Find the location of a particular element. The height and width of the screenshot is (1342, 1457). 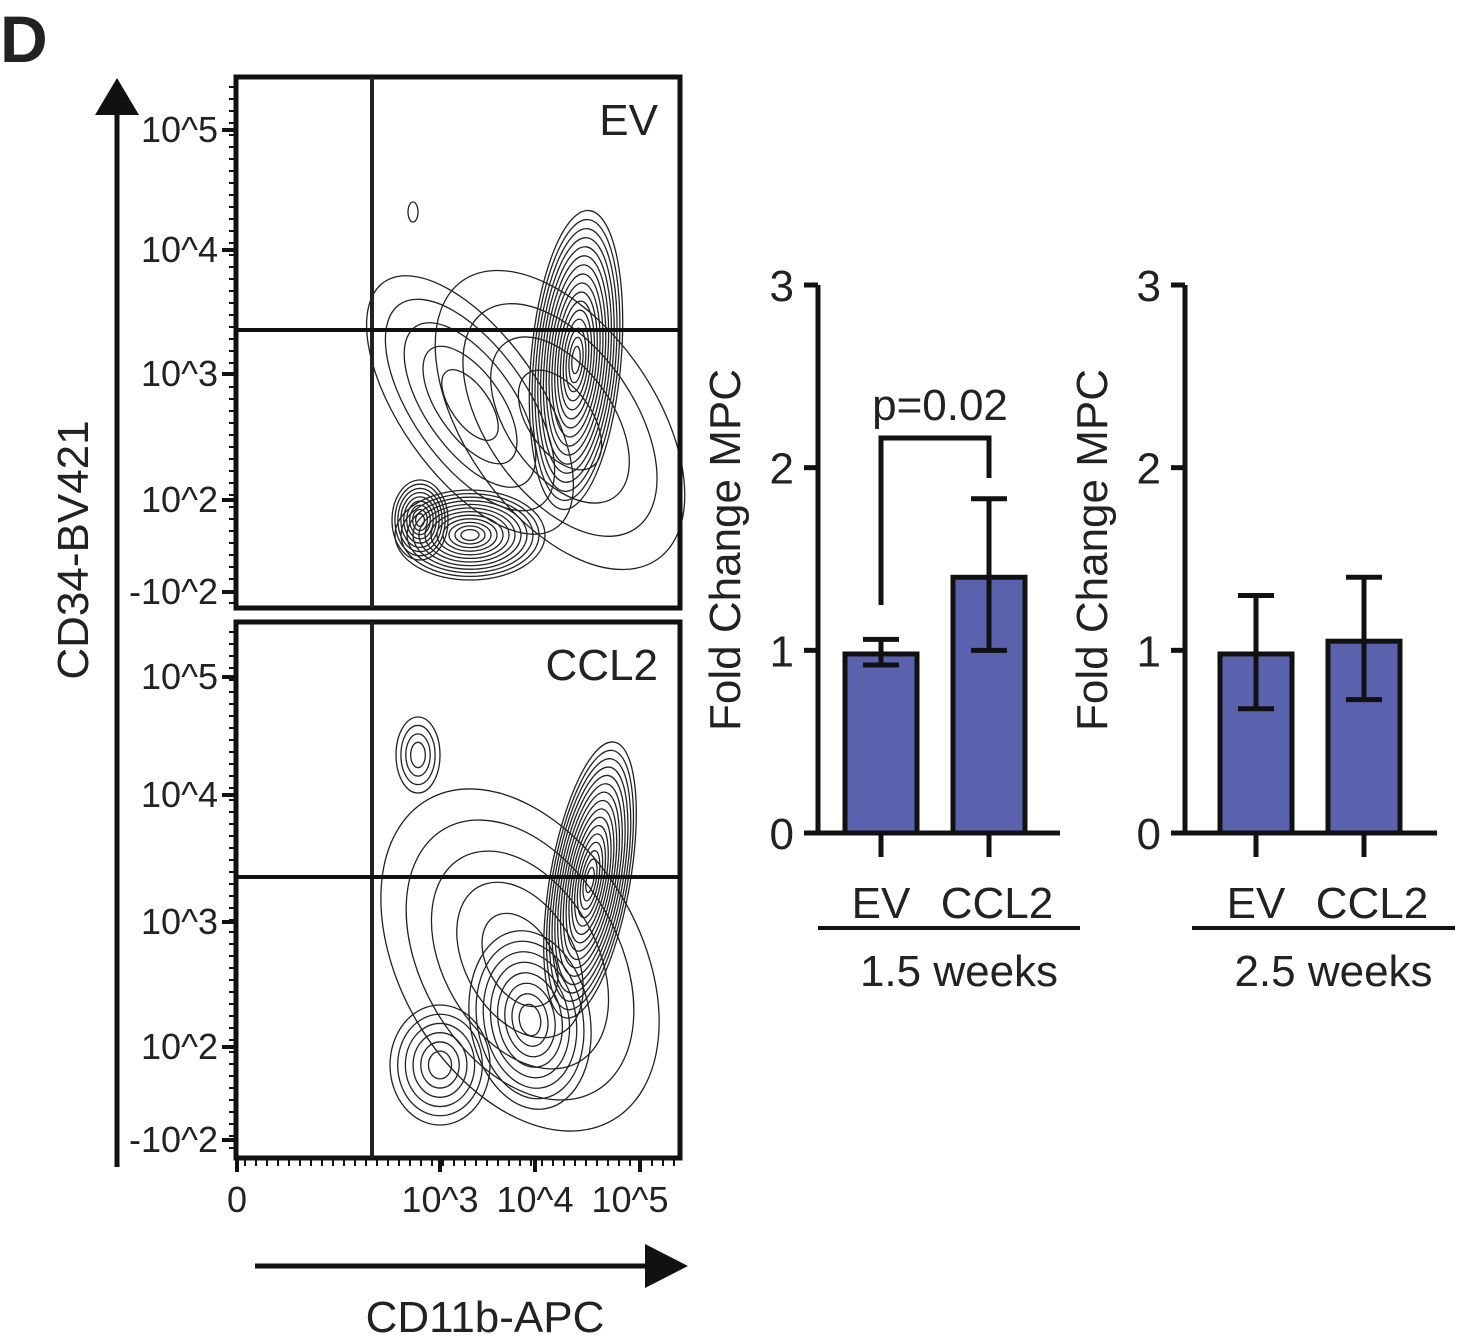

y-tick-label: 10^3 is located at coordinates (179, 921).